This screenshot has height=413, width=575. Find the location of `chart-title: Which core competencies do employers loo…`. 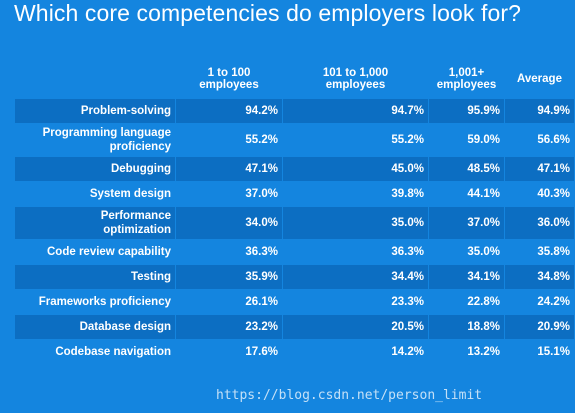

chart-title: Which core competencies do employers loo… is located at coordinates (267, 13).